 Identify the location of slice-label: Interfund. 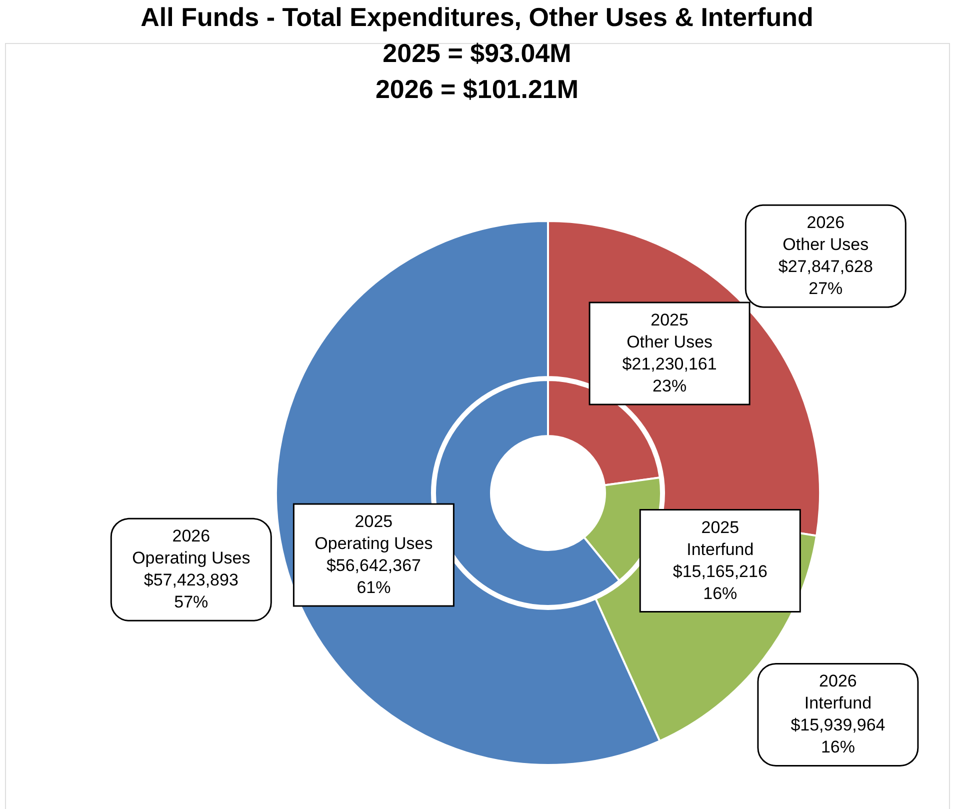
(720, 549).